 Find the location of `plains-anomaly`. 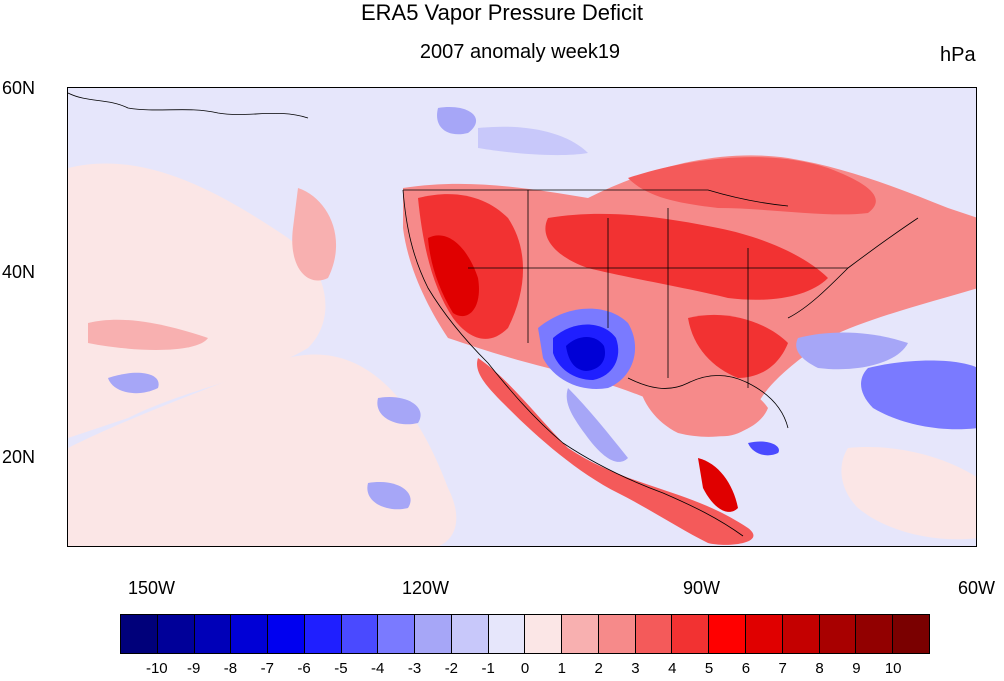

plains-anomaly is located at coordinates (686, 256).